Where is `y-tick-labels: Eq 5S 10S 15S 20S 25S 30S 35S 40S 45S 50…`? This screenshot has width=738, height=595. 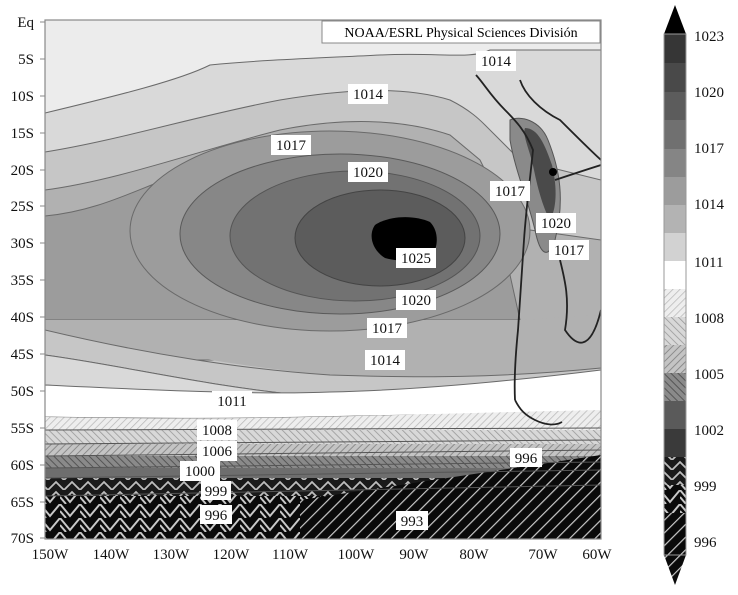
y-tick-labels: Eq 5S 10S 15S 20S 25S 30S 35S 40S 45S 50… is located at coordinates (23, 281).